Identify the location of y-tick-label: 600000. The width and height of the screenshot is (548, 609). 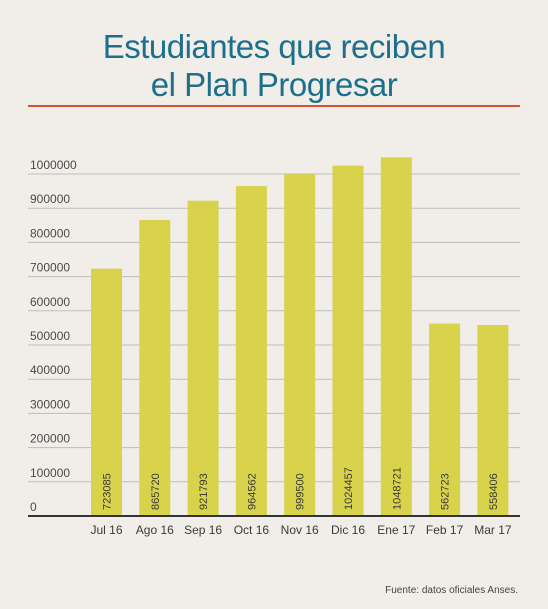
(50, 302).